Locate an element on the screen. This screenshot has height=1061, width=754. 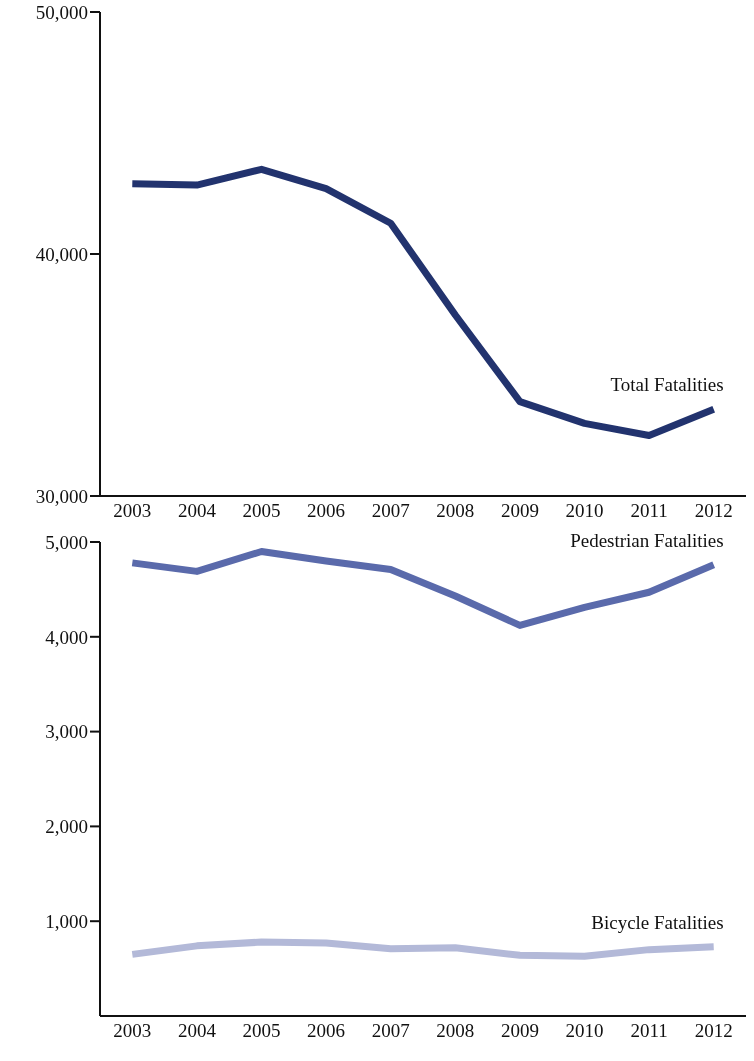
y-tick-label: 30,000 is located at coordinates (61, 496).